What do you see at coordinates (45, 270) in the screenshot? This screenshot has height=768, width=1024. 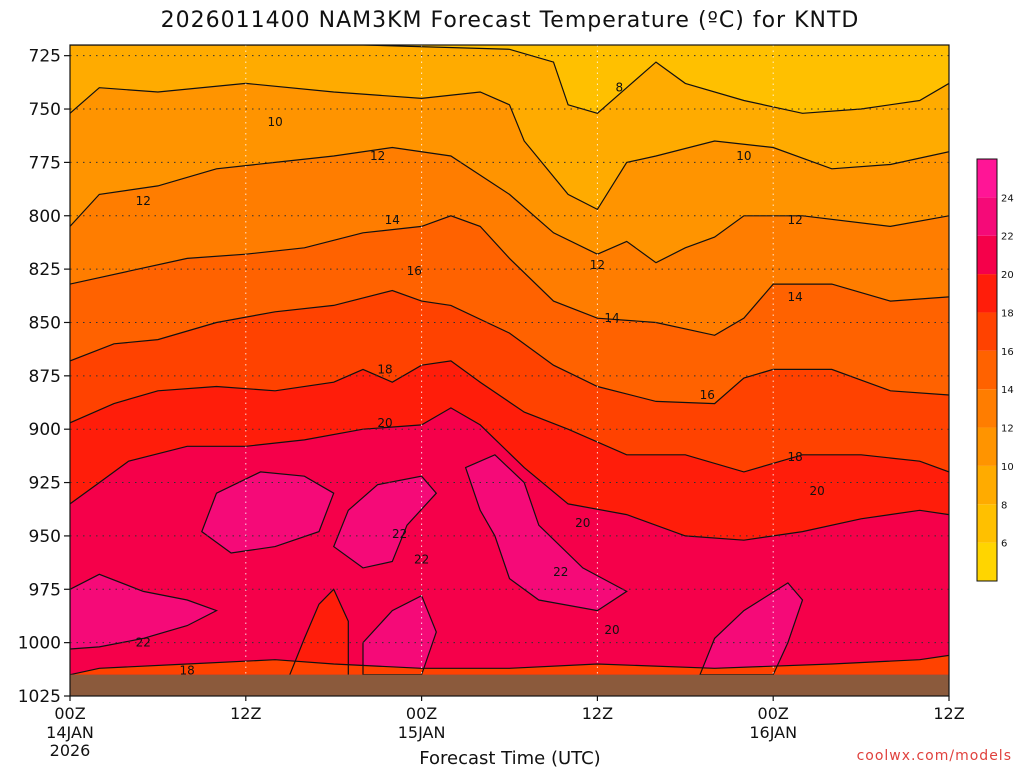 I see `y-tick-label-825: 825` at bounding box center [45, 270].